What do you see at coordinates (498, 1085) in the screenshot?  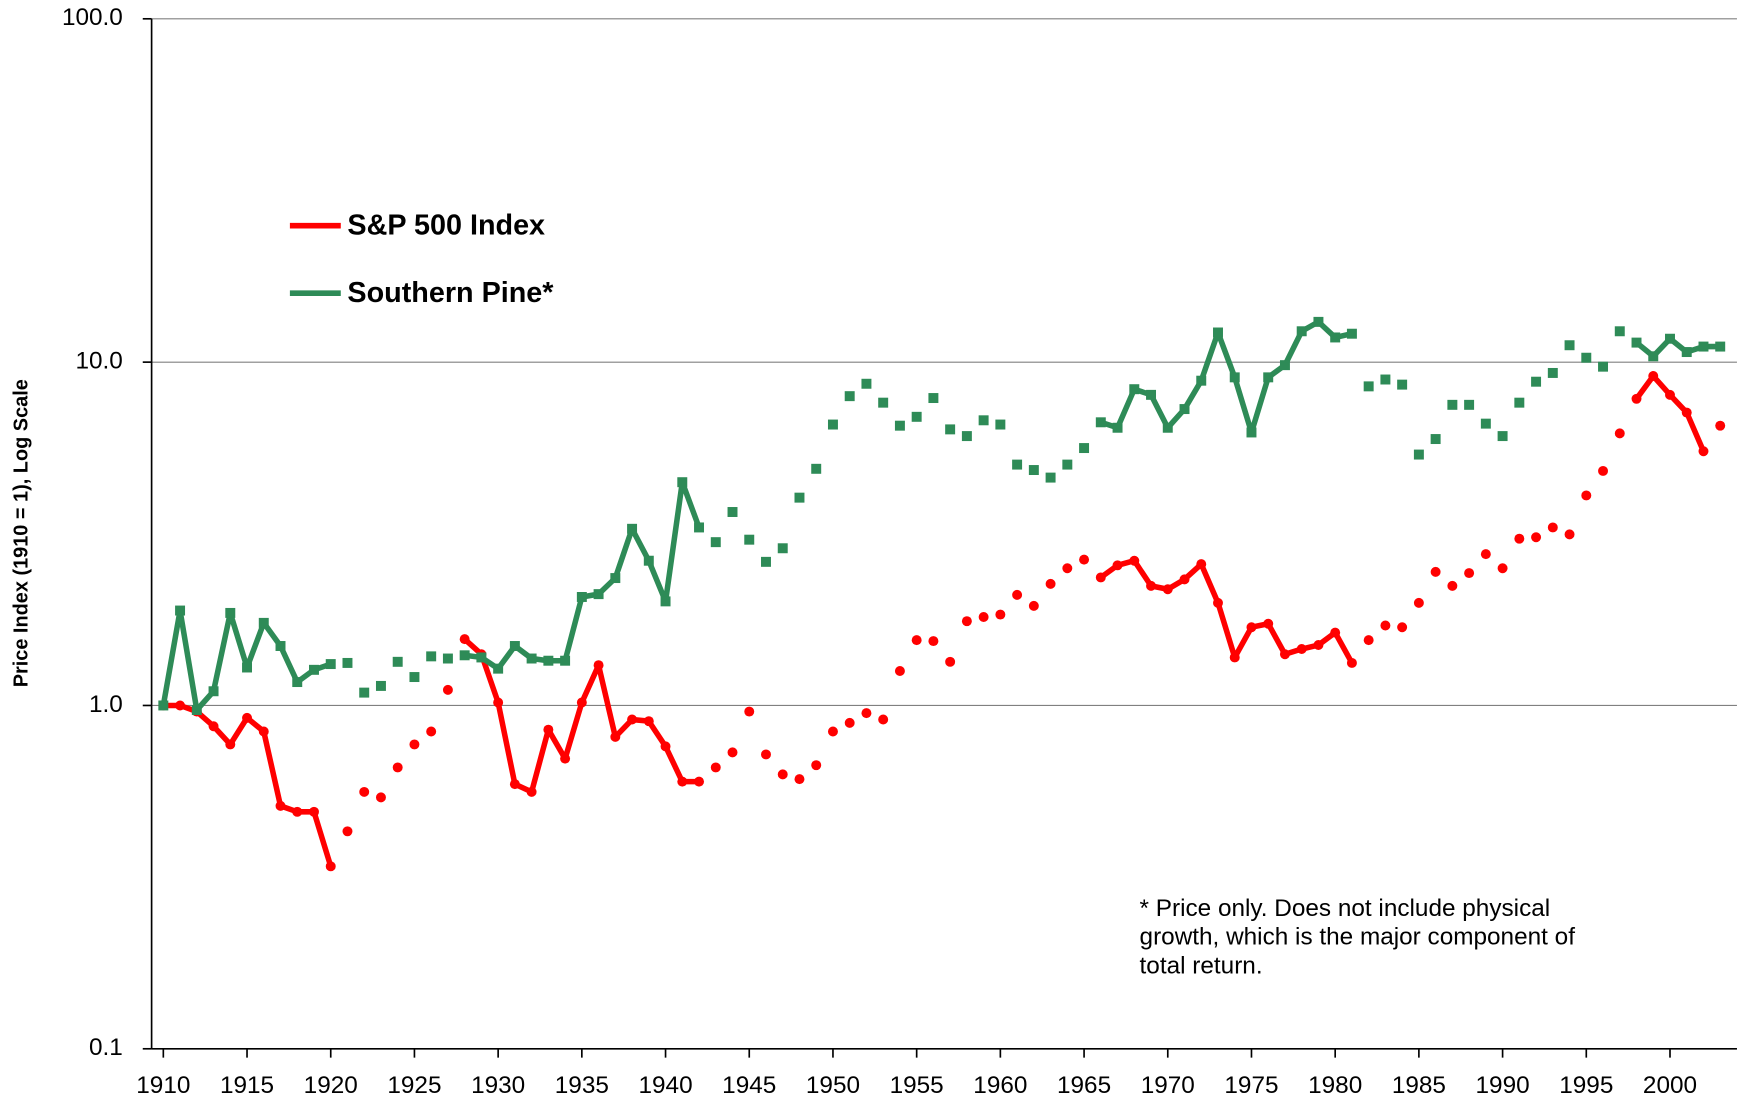 I see `x-tick-label: 1930` at bounding box center [498, 1085].